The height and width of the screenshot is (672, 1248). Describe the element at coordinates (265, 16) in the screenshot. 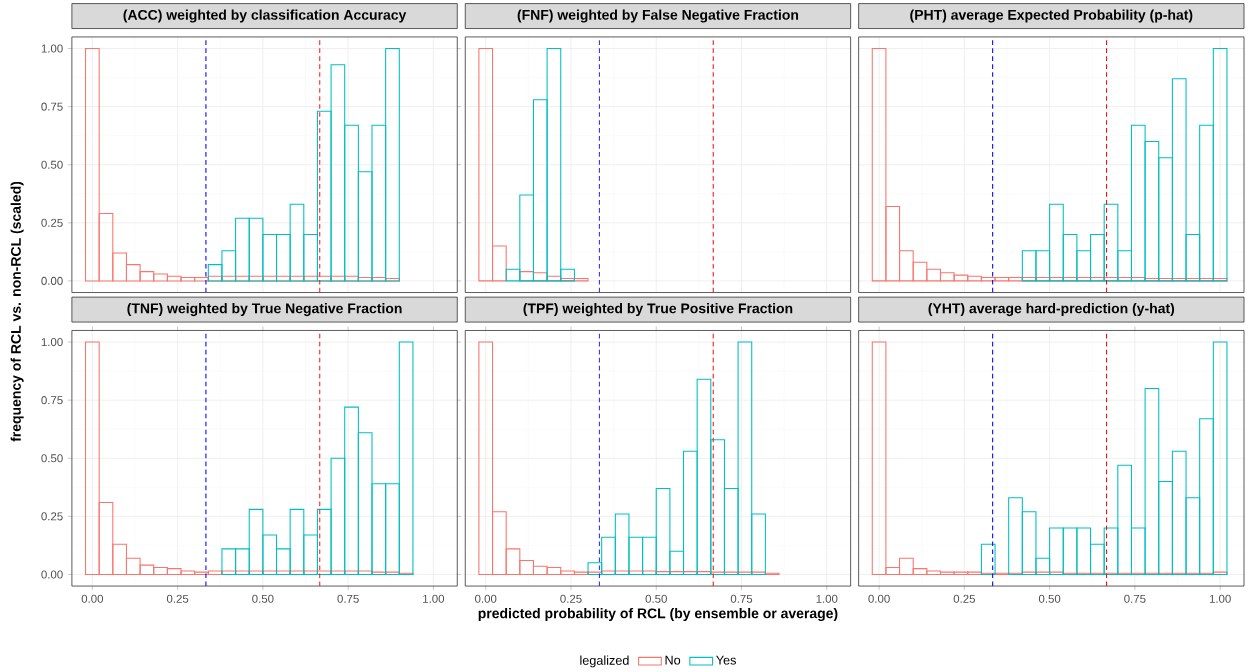

I see `chart-title: (ACC) weighted by classification Accuracy` at that location.